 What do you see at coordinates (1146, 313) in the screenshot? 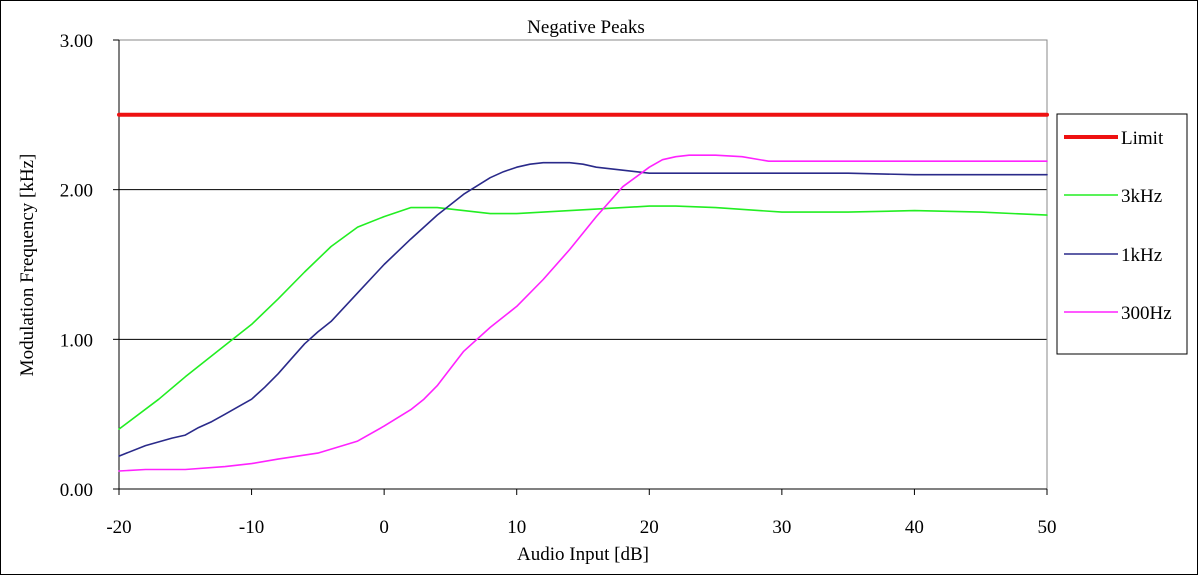
I see `legend-label-300hz: 300Hz` at bounding box center [1146, 313].